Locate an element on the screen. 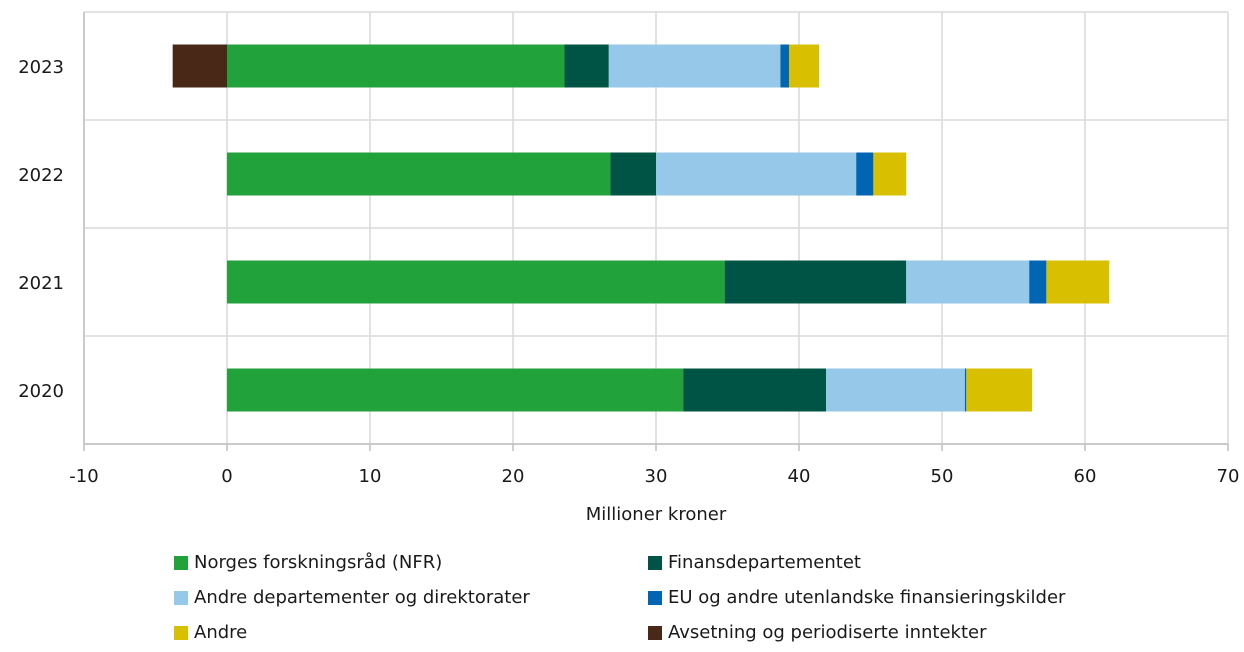 The image size is (1244, 652). legend-label: Avsetning og periodiserte inntekter is located at coordinates (827, 632).